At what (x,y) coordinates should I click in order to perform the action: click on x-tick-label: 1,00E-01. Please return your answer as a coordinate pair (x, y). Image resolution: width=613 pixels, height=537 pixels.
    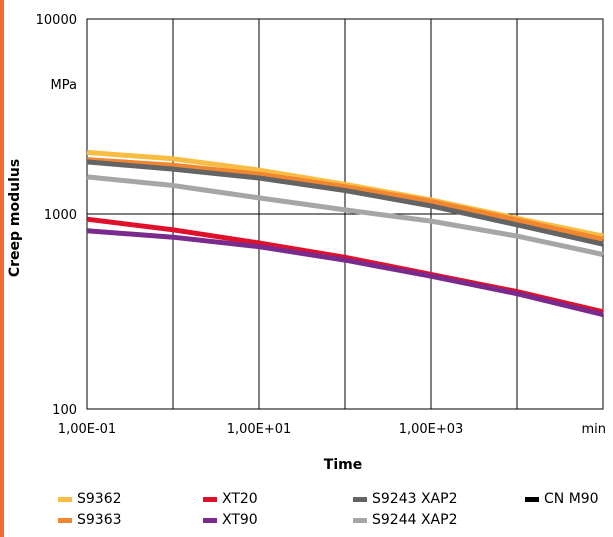
    Looking at the image, I should click on (87, 429).